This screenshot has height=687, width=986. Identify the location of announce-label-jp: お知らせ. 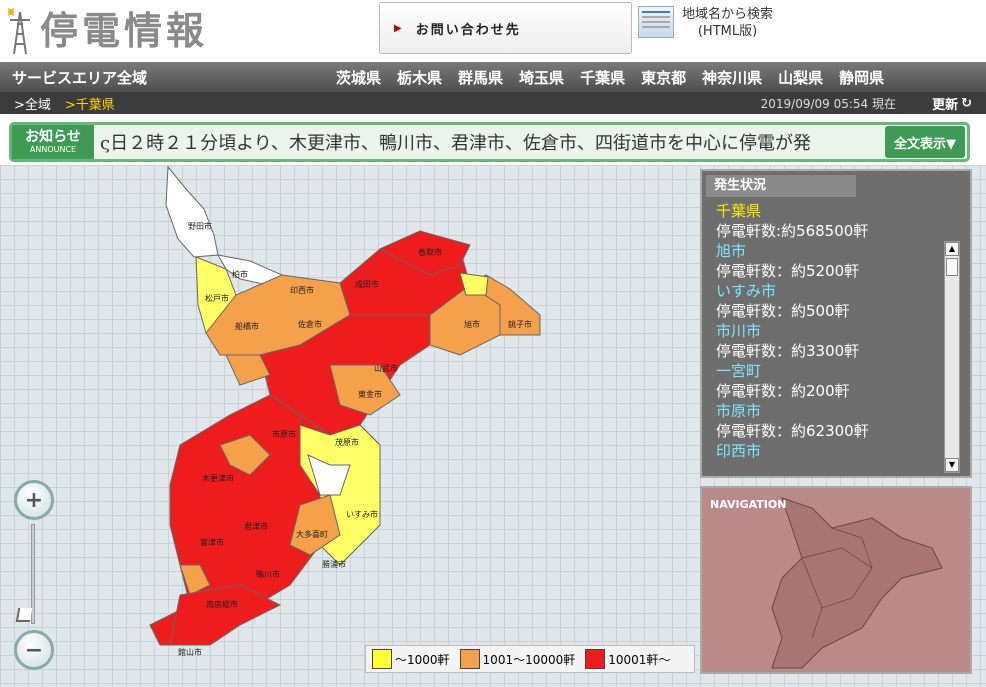
(53, 136).